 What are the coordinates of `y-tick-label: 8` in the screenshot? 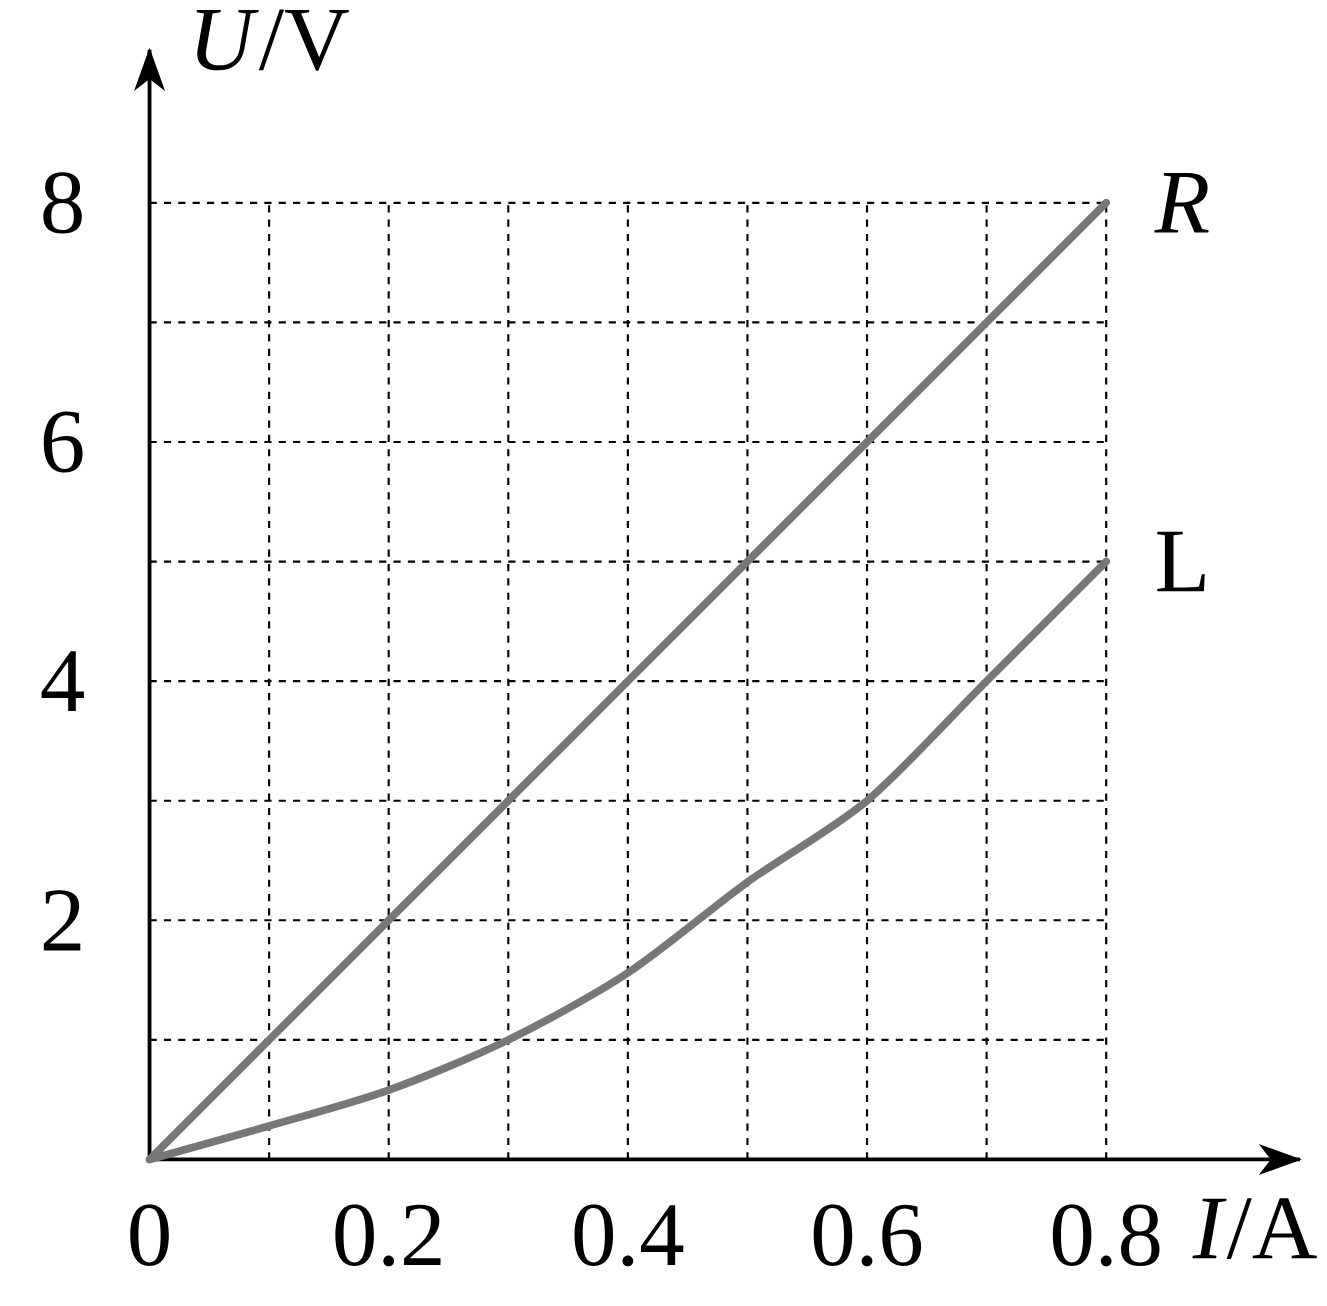 It's located at (62, 203).